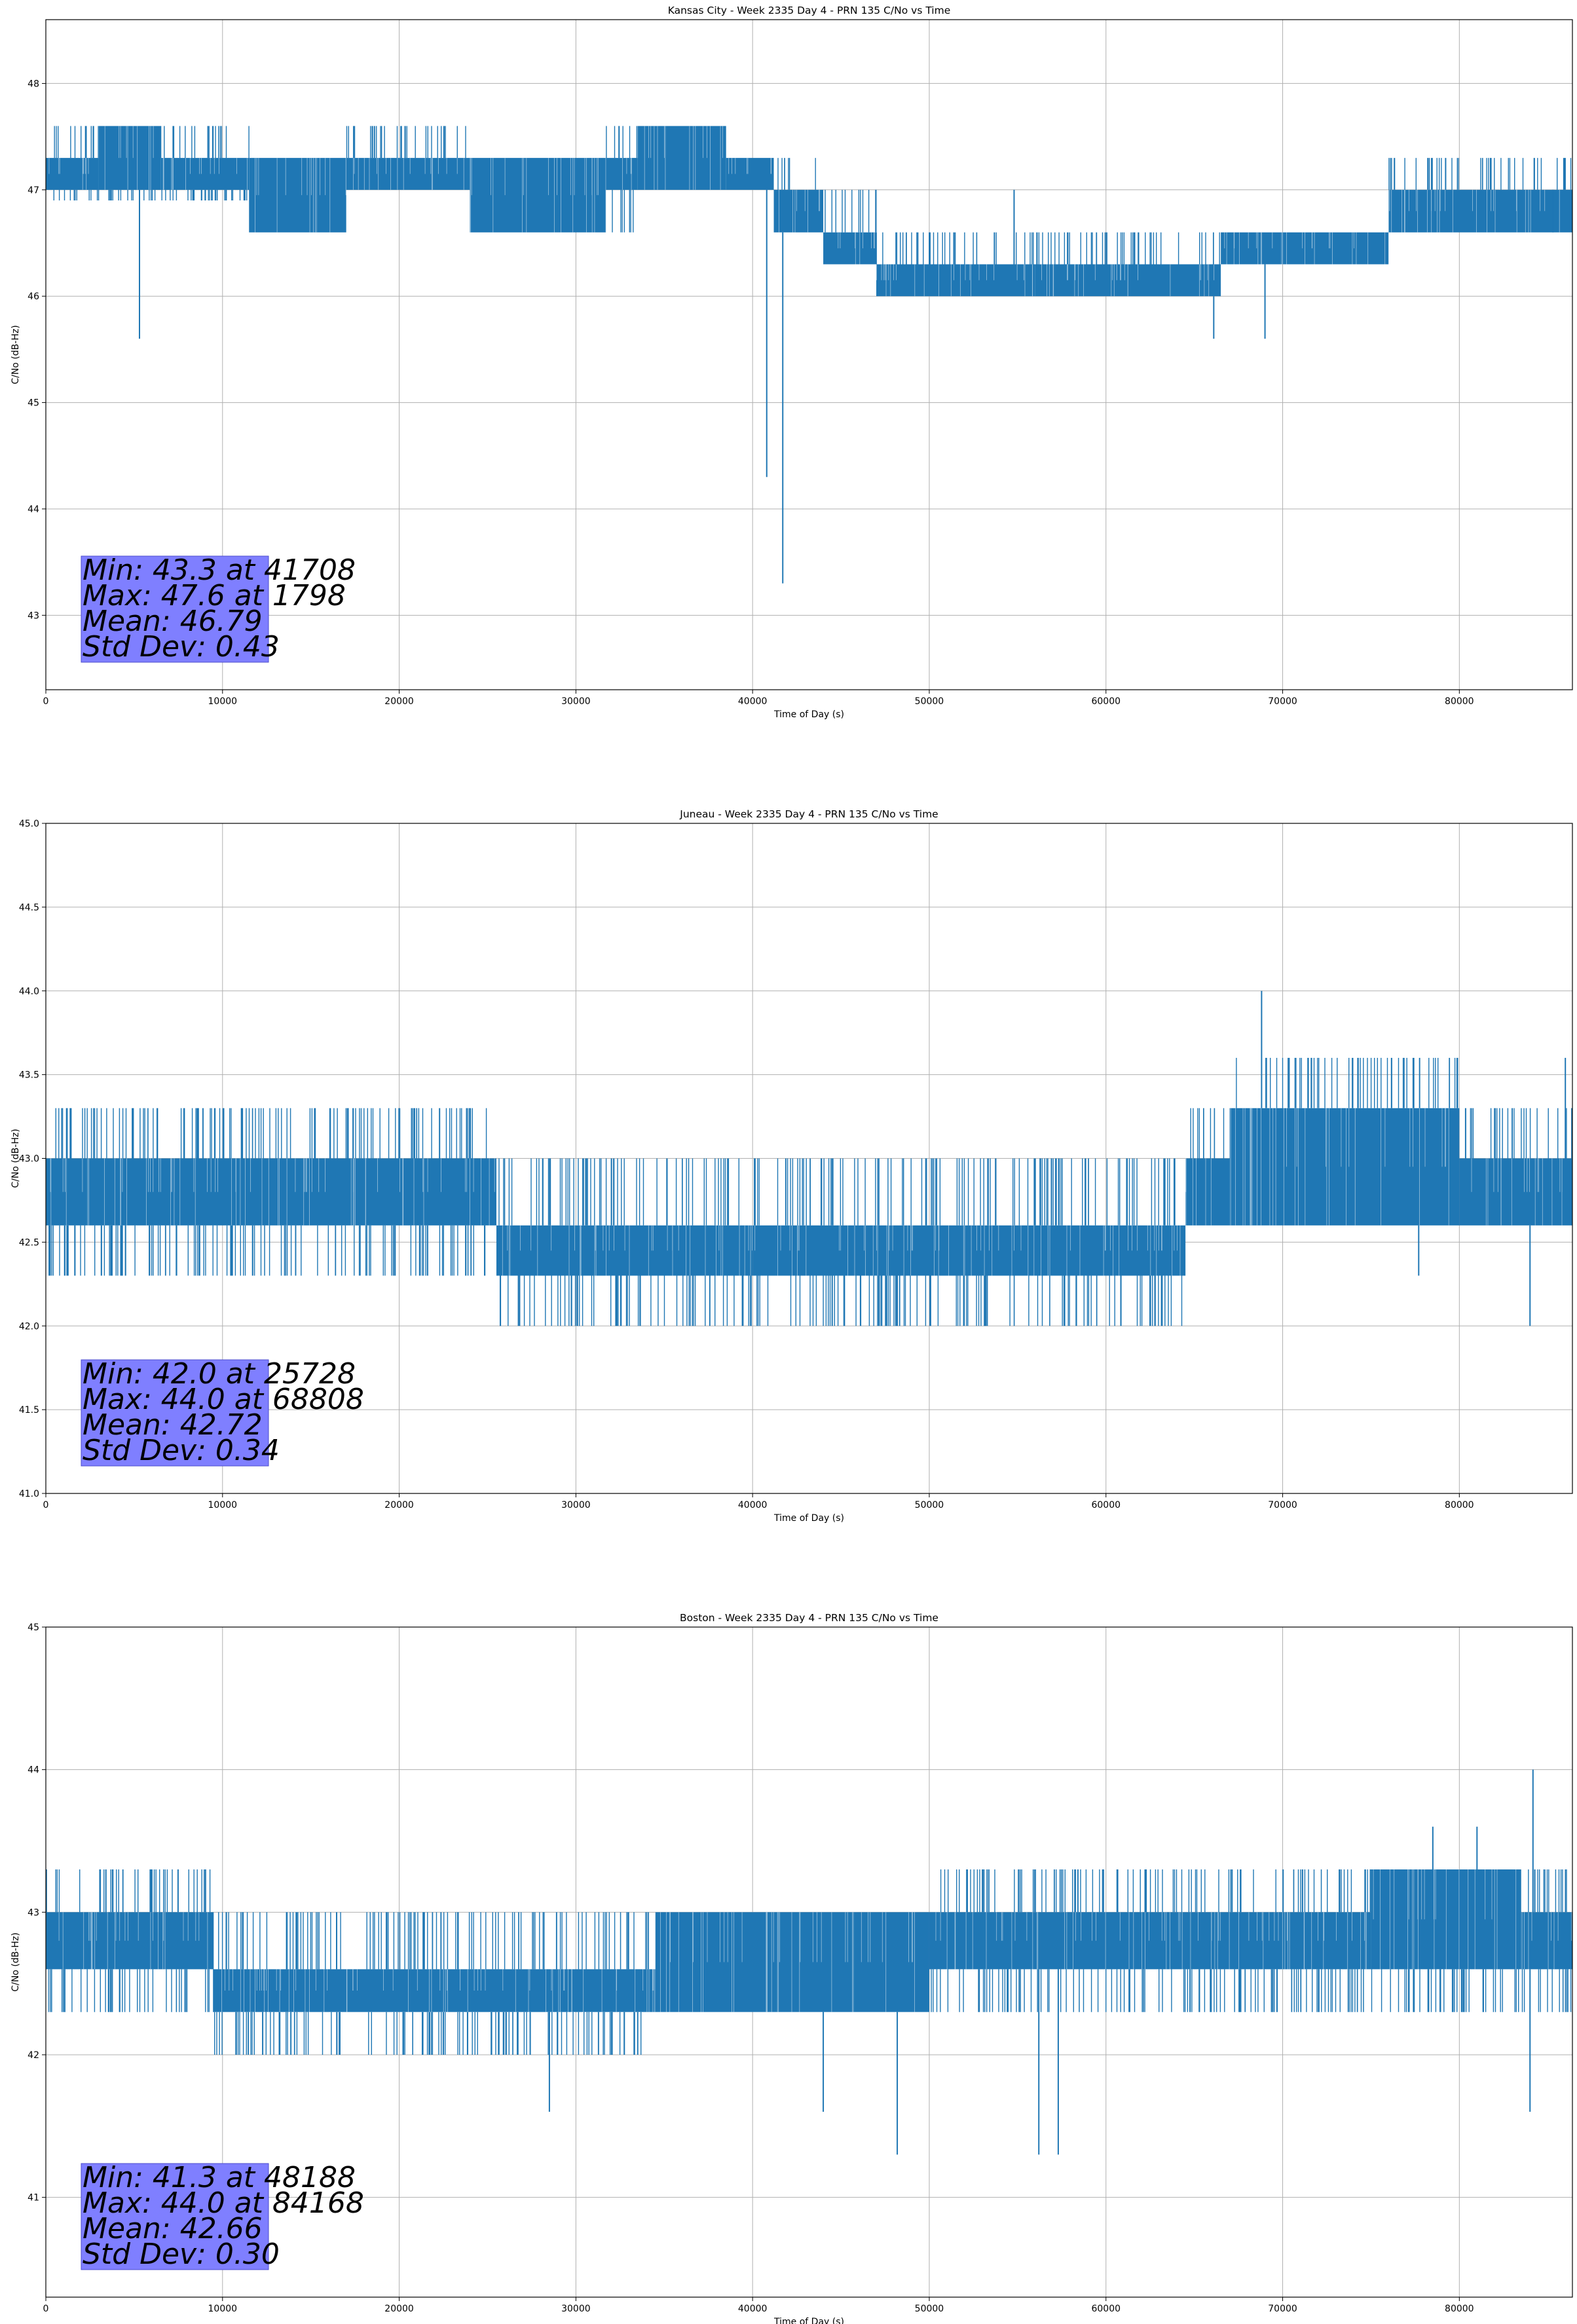  Describe the element at coordinates (29, 908) in the screenshot. I see `chart-2-y-tick-label-7: 44.5` at that location.